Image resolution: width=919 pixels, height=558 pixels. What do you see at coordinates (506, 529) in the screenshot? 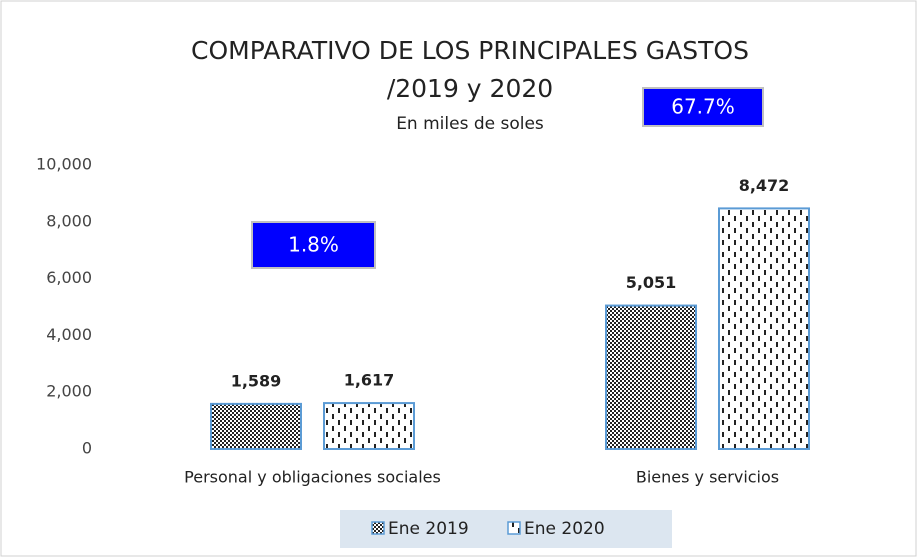
I see `legend-box` at bounding box center [506, 529].